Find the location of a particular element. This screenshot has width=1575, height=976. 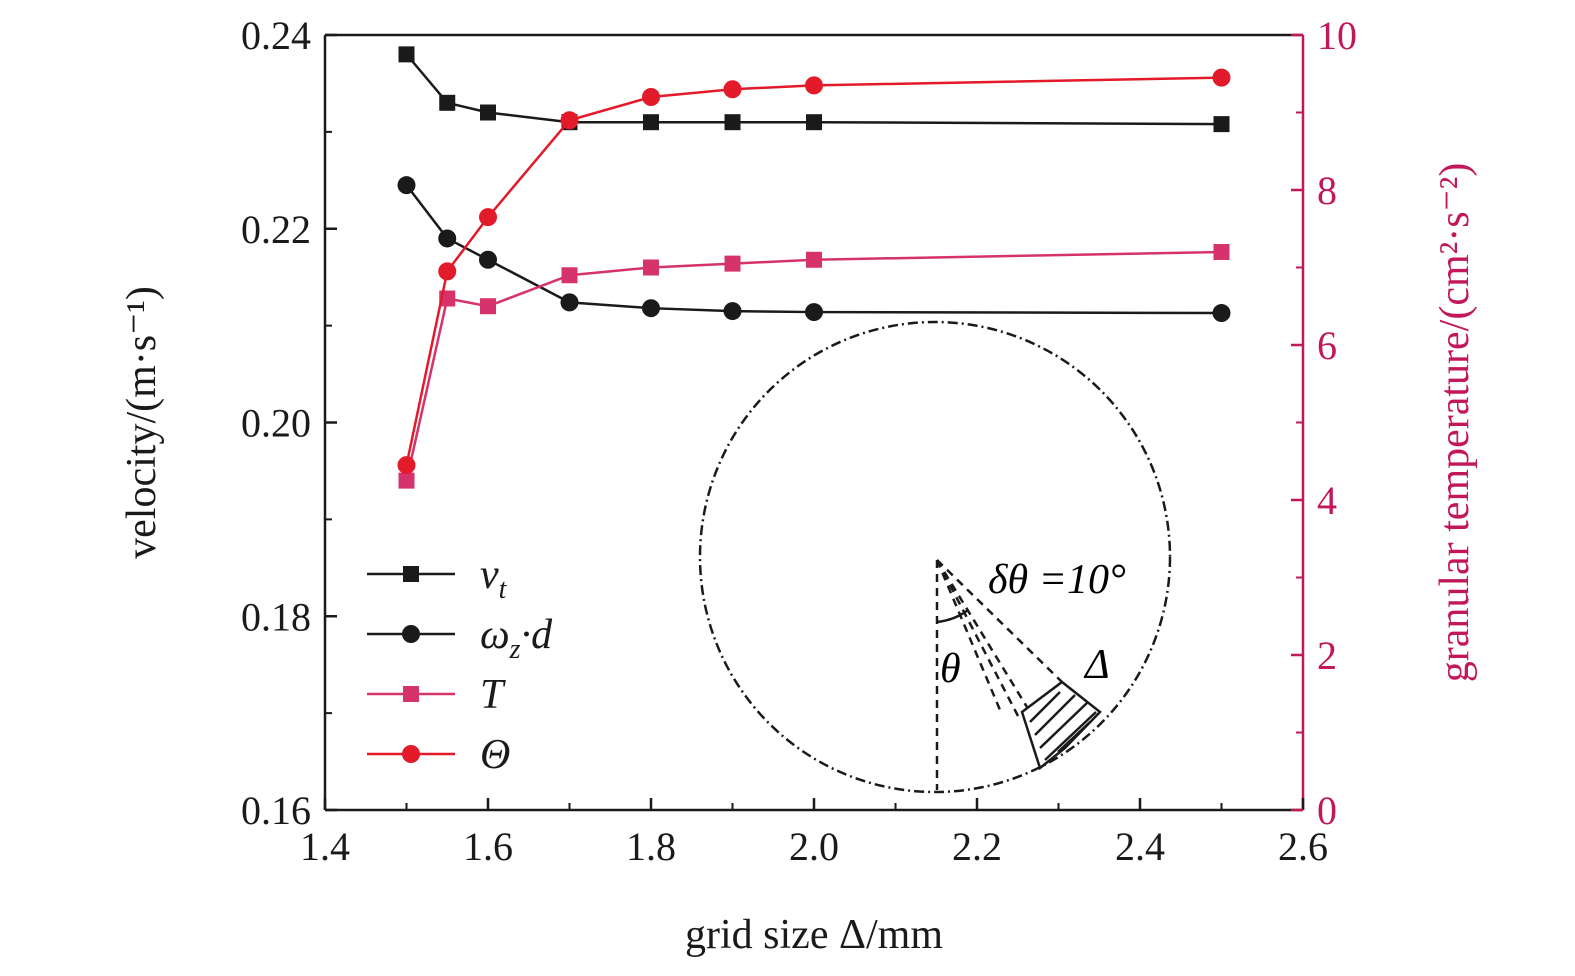

legend-label: vt is located at coordinates (494, 578).